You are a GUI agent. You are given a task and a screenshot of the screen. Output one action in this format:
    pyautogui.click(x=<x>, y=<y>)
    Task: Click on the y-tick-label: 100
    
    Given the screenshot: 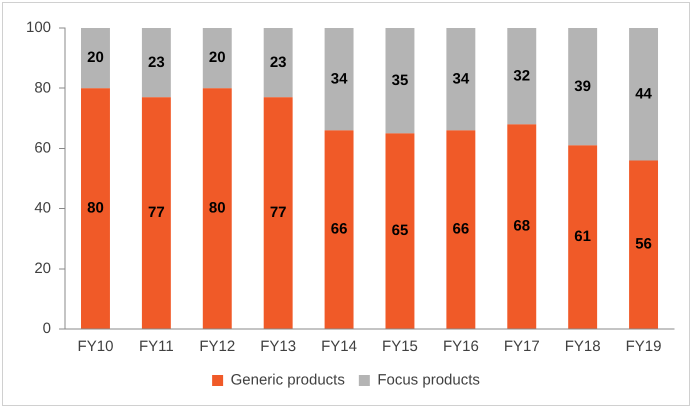 What is the action you would take?
    pyautogui.click(x=39, y=27)
    